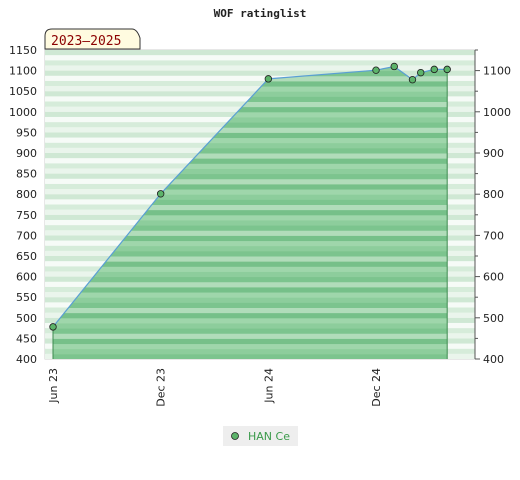 This screenshot has width=520, height=480. I want to click on chart-title: WOF ratinglist, so click(260, 13).